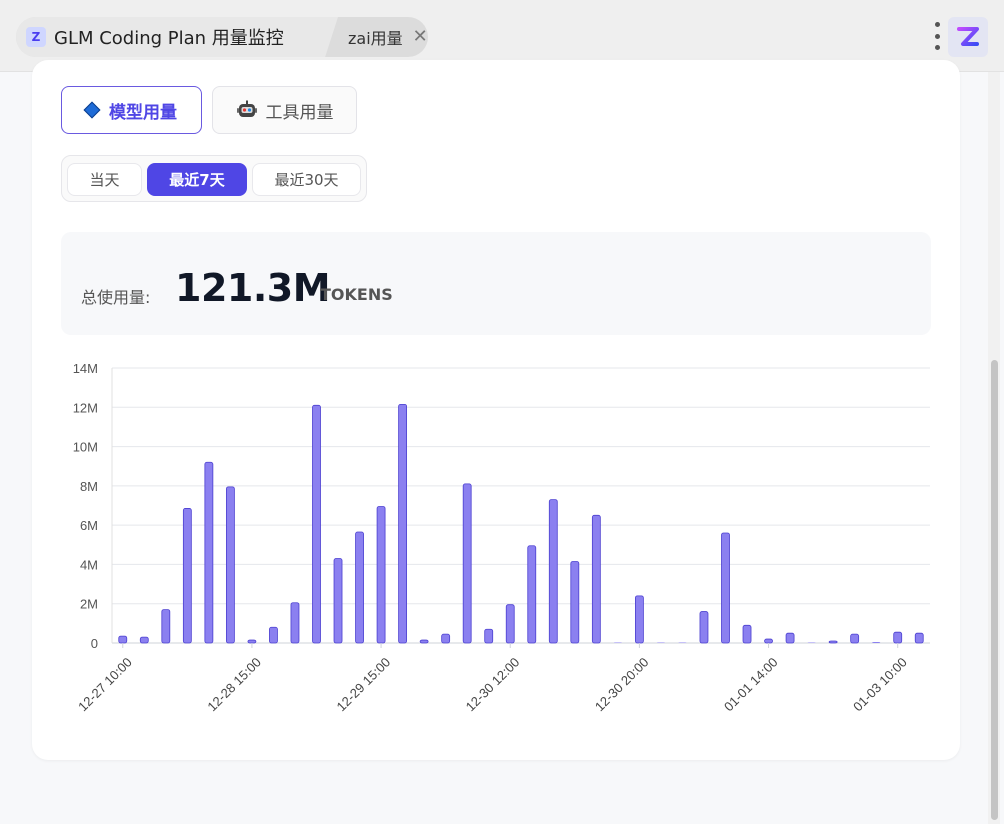 The image size is (1004, 824). Describe the element at coordinates (364, 685) in the screenshot. I see `x-tick-label: 12-29 15:00` at that location.